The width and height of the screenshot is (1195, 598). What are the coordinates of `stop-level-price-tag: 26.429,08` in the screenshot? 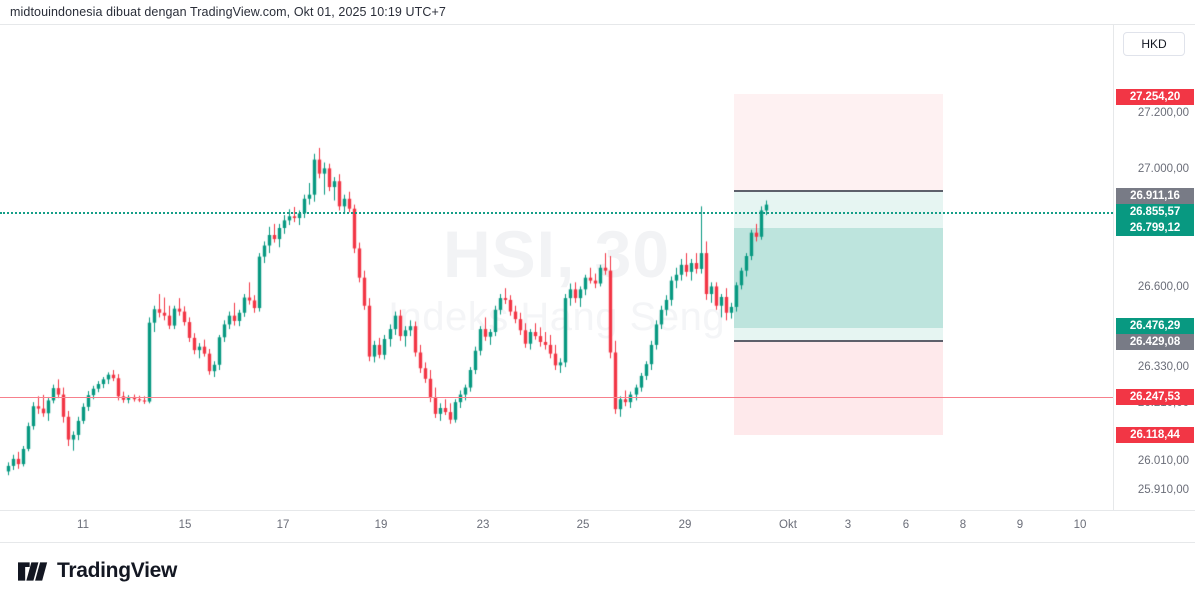 It's located at (1155, 342).